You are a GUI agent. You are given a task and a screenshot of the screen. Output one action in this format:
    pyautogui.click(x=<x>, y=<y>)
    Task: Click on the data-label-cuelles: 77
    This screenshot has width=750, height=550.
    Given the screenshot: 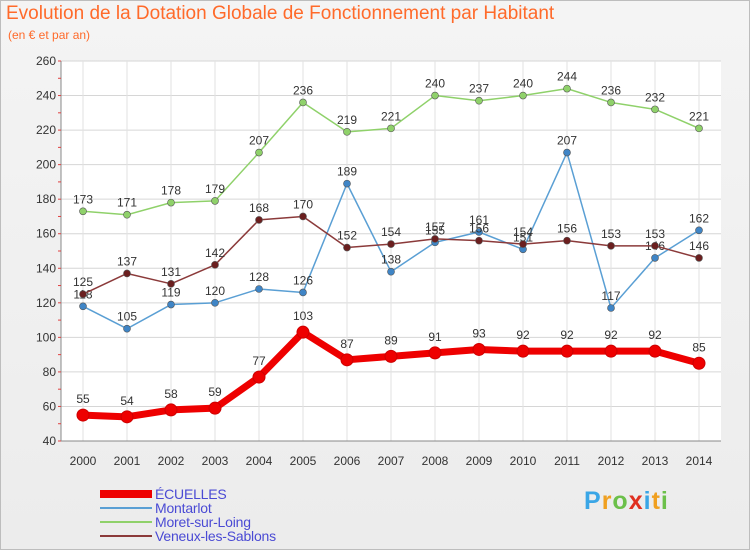 What is the action you would take?
    pyautogui.click(x=259, y=361)
    